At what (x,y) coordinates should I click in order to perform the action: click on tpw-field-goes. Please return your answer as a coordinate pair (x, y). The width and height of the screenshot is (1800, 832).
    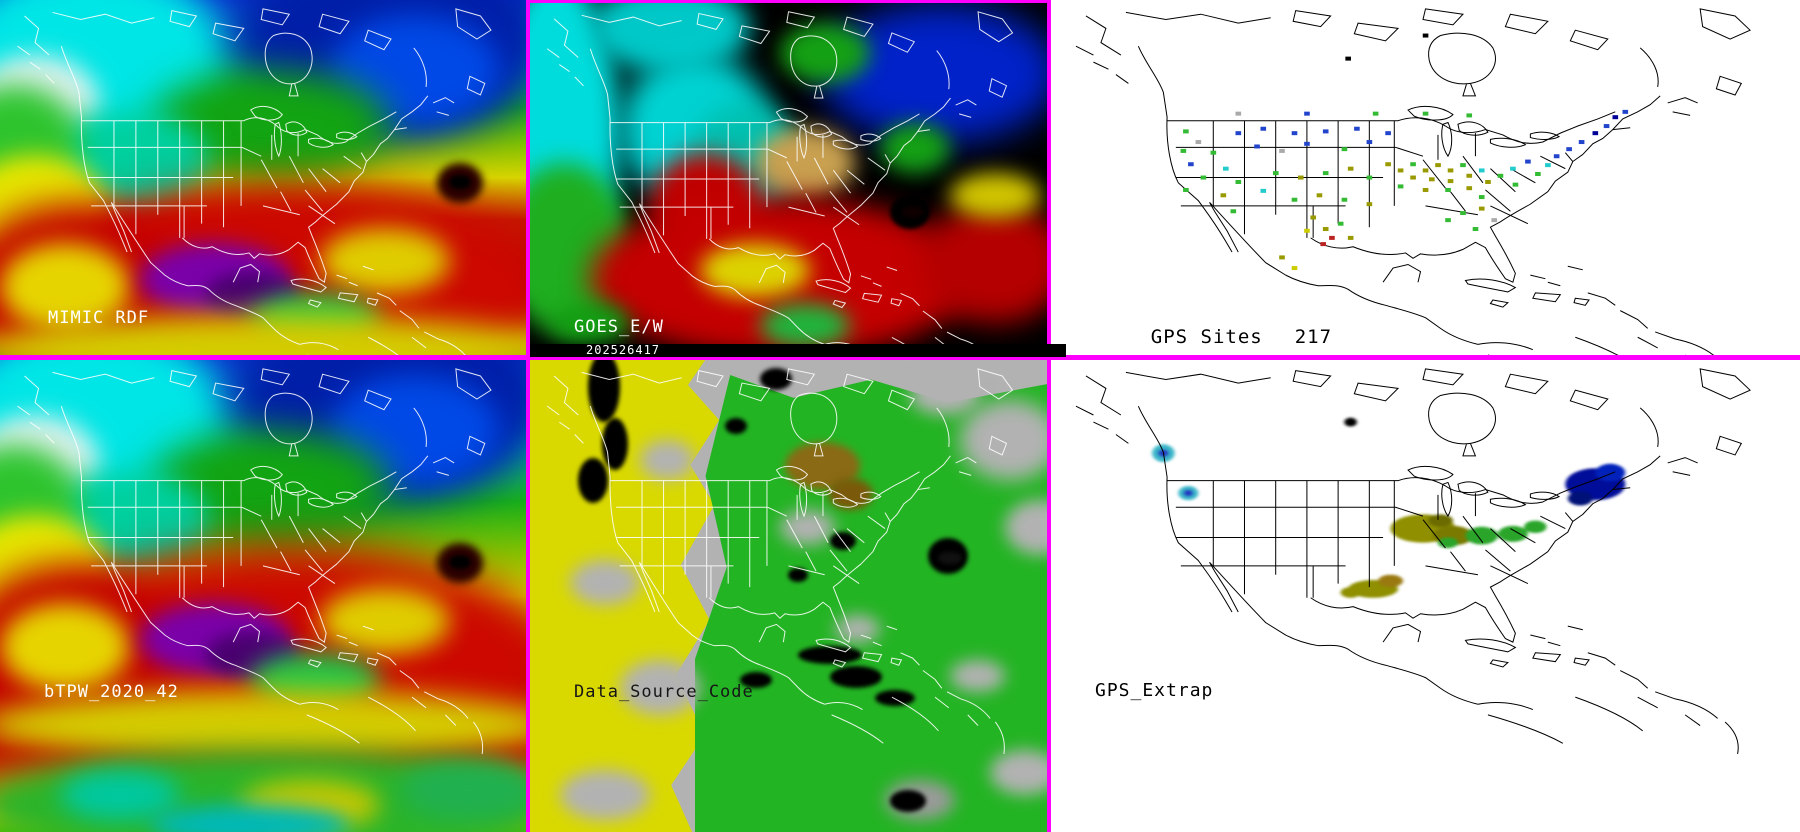
    Looking at the image, I should click on (788, 179).